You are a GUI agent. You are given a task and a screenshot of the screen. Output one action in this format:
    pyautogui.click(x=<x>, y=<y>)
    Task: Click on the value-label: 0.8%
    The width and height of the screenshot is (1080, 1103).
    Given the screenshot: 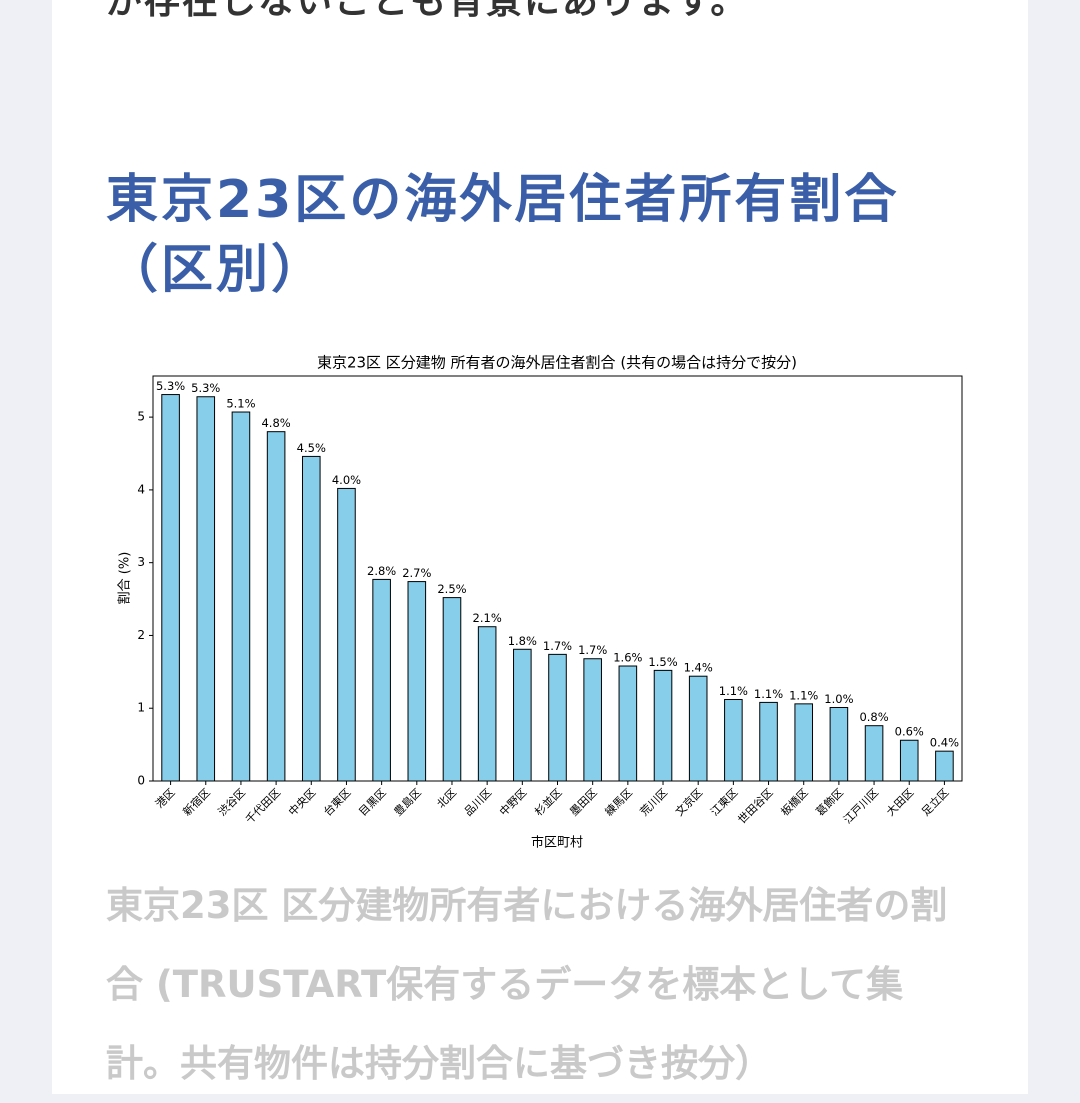 What is the action you would take?
    pyautogui.click(x=873, y=717)
    